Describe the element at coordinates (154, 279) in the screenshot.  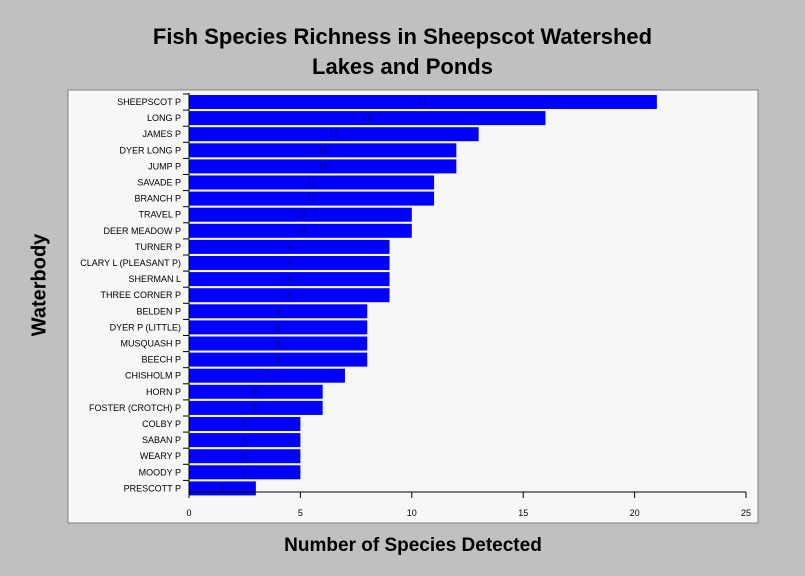
I see `y-tick-label: SHERMAN L` at that location.